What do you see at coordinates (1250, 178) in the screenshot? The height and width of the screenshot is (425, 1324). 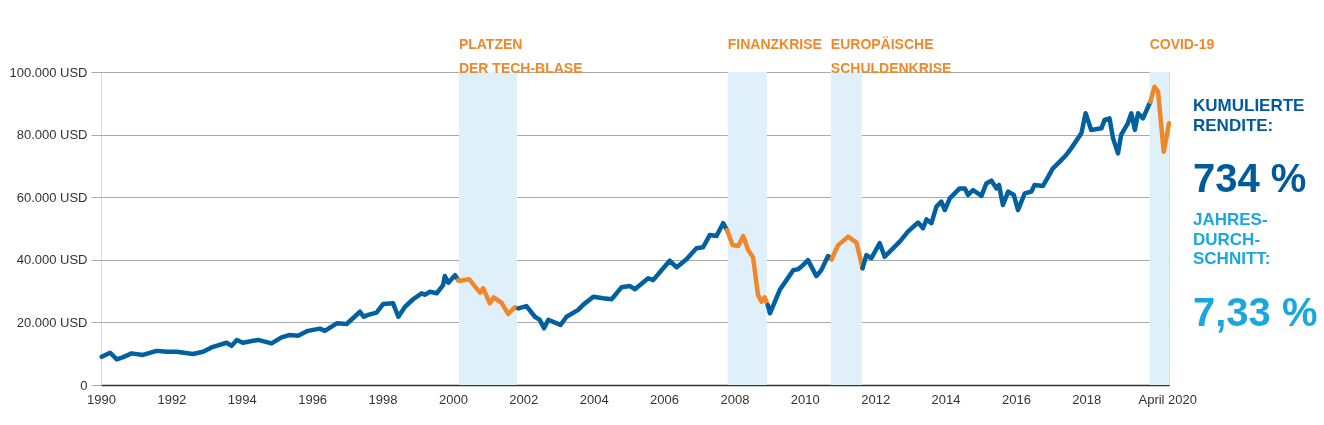 I see `text: 734 %` at bounding box center [1250, 178].